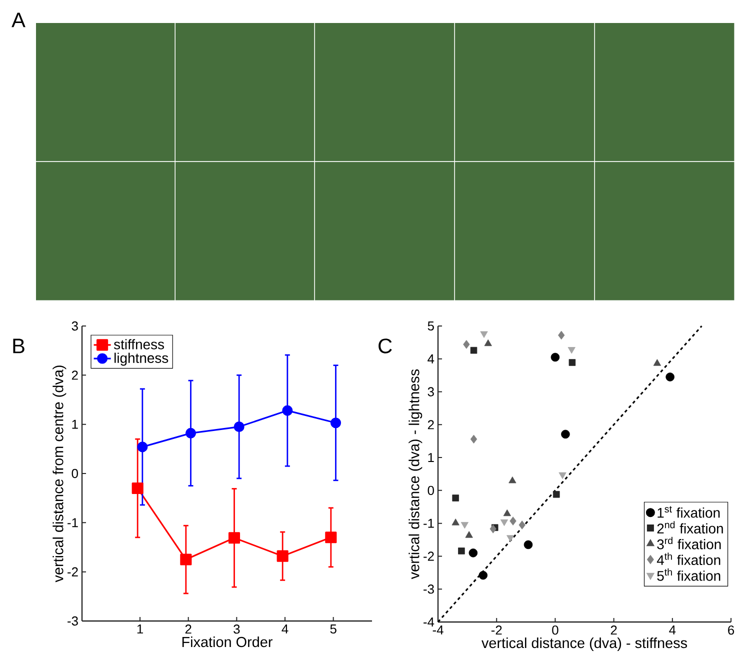 The image size is (737, 668). I want to click on legend-label: stiffness, so click(139, 344).